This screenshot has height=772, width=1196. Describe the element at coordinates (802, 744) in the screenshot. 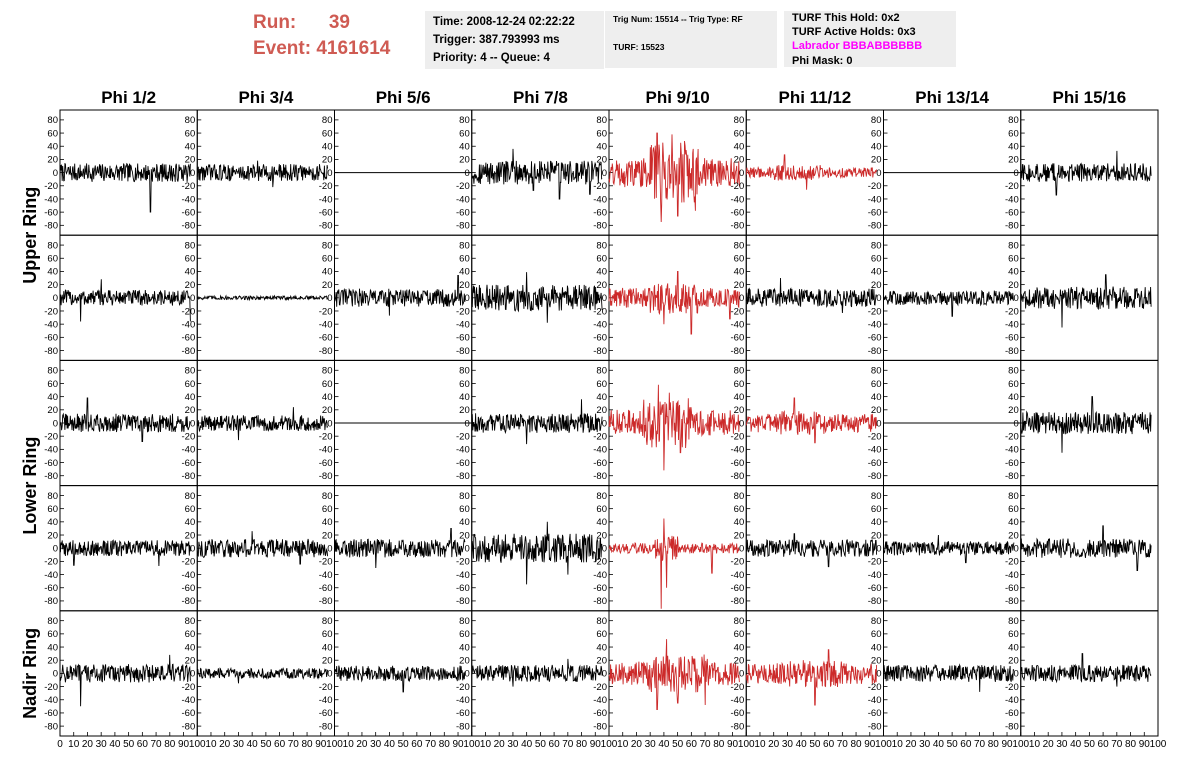

I see `x-tick-label: 40` at that location.